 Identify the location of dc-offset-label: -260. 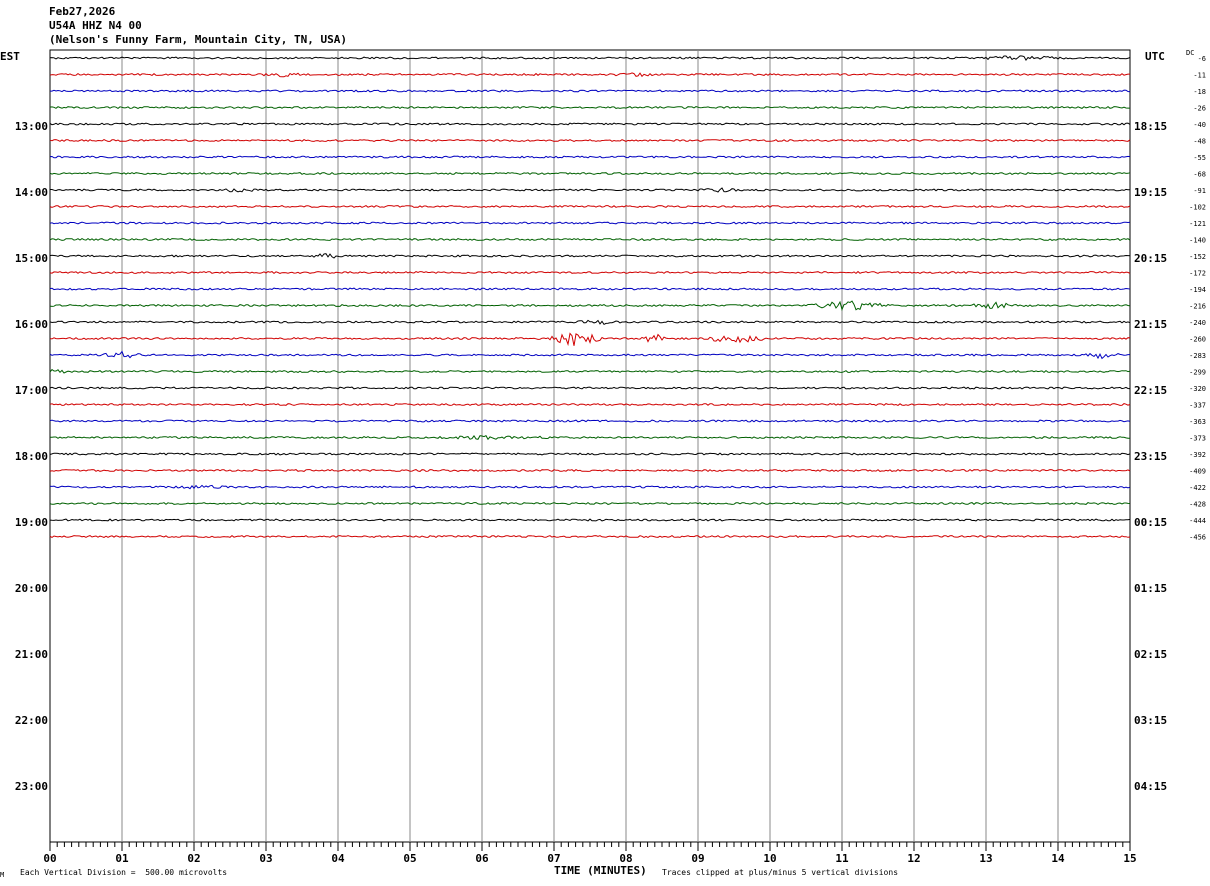
(1197, 340).